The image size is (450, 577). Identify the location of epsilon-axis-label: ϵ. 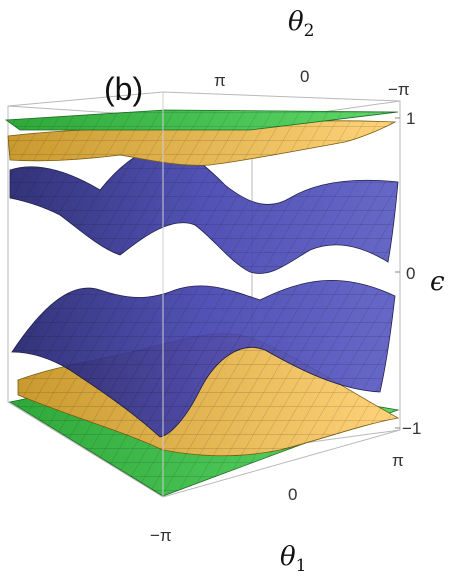
(437, 282).